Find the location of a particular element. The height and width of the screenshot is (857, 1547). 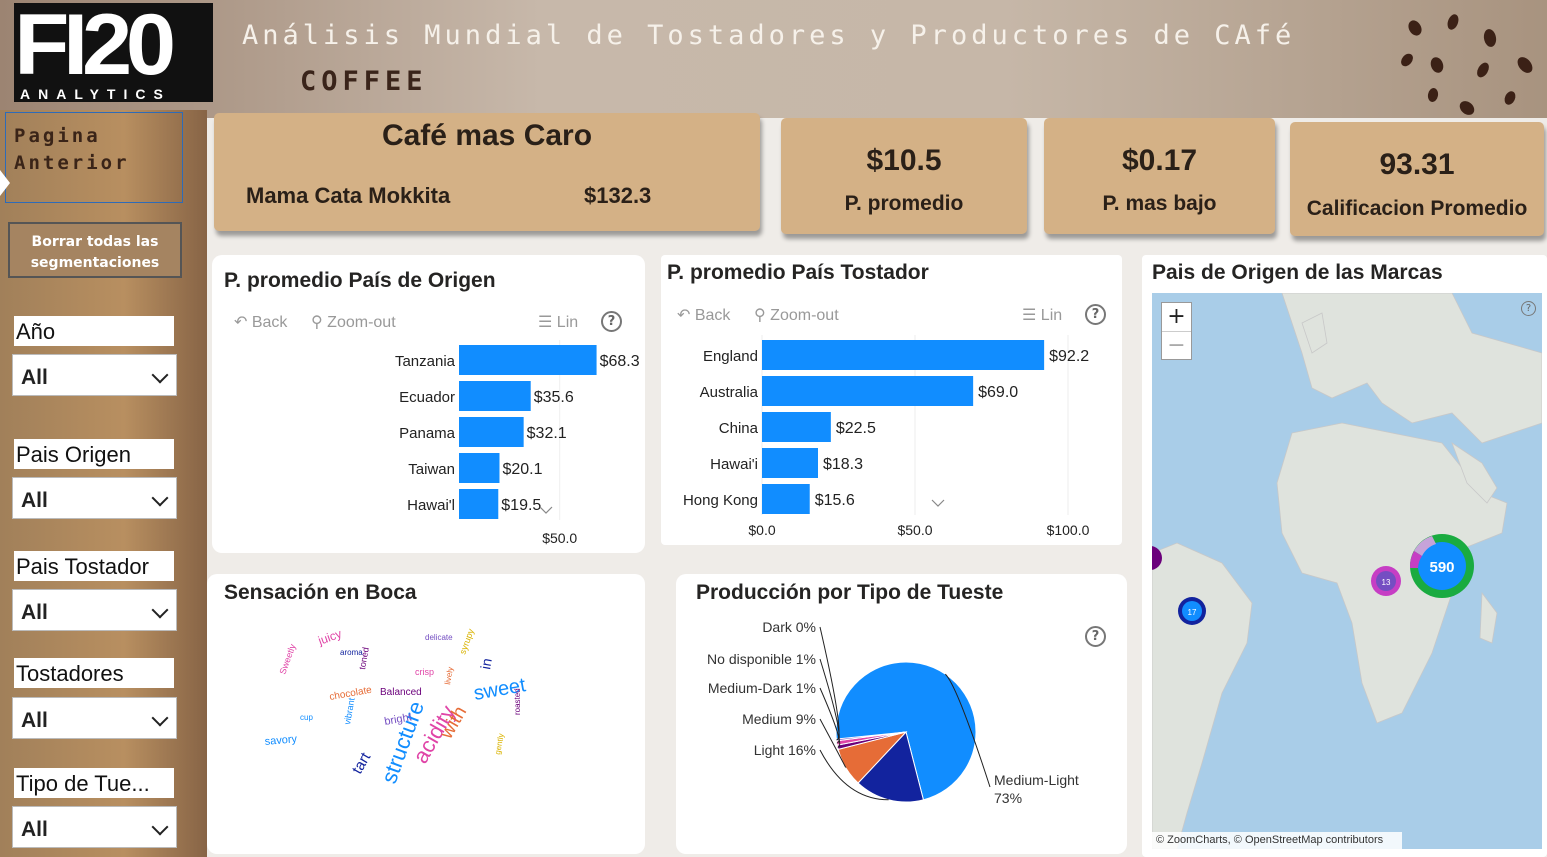

card-min-price: $0.17 P. mas bajo is located at coordinates (1159, 176).